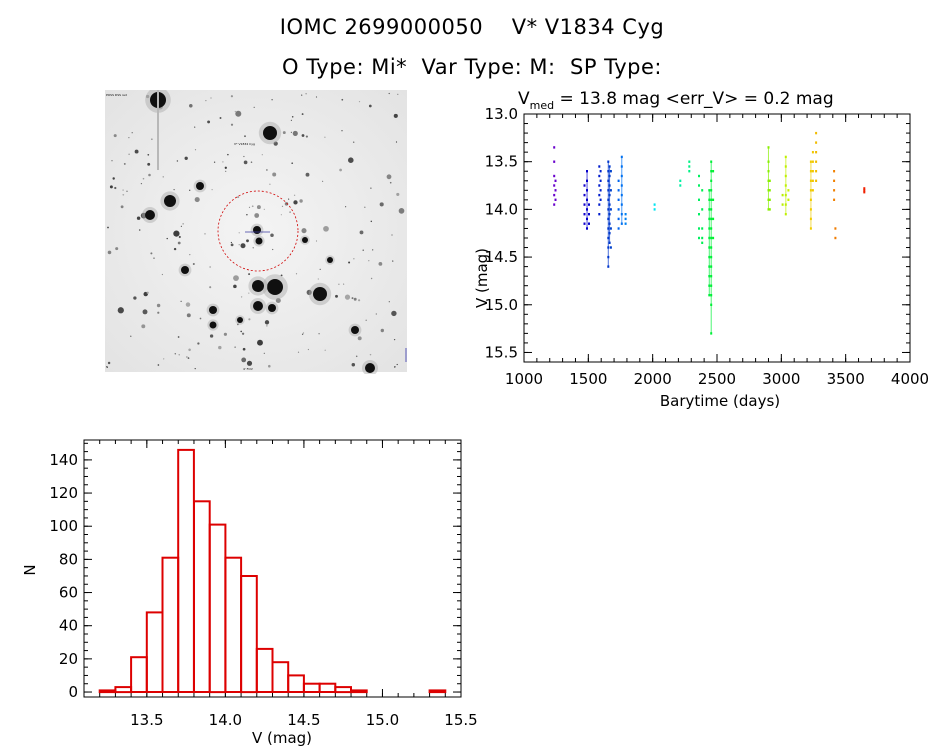 This screenshot has width=944, height=747. What do you see at coordinates (68, 593) in the screenshot?
I see `y-tick-label: 60` at bounding box center [68, 593].